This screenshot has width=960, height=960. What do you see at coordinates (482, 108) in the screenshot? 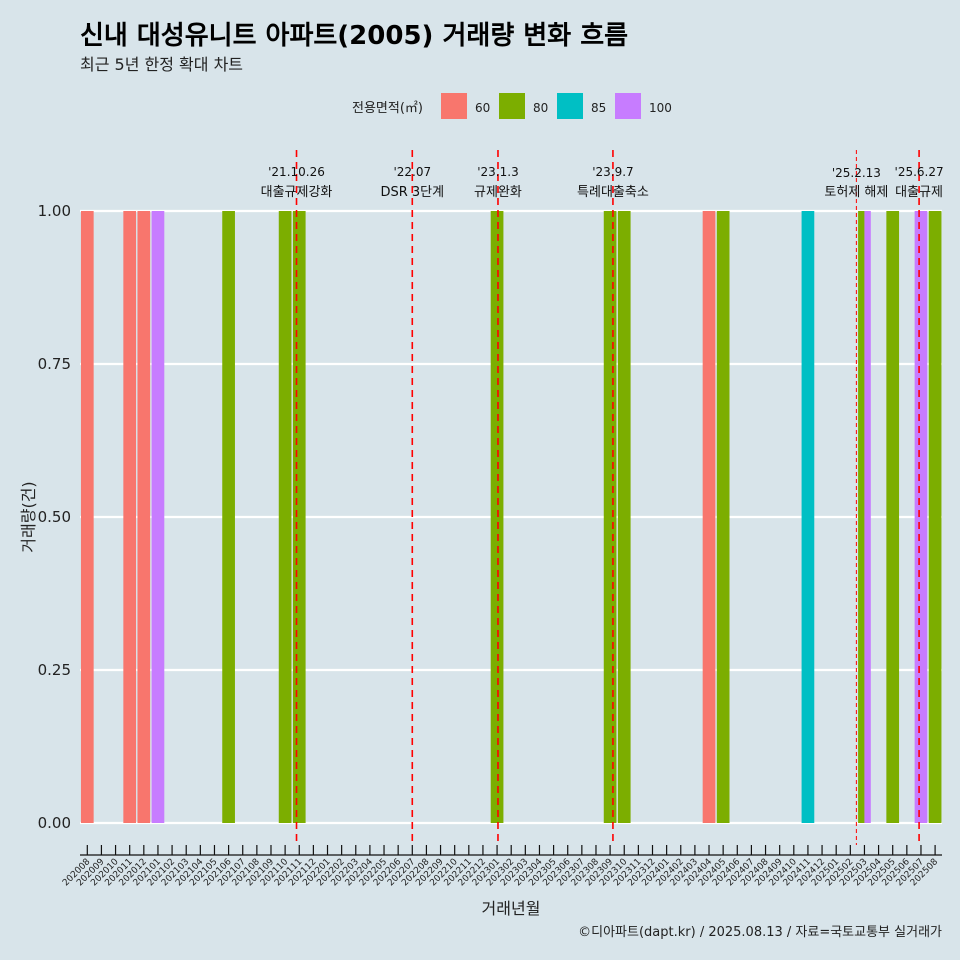
I see `legend-label-60: 60` at bounding box center [482, 108].